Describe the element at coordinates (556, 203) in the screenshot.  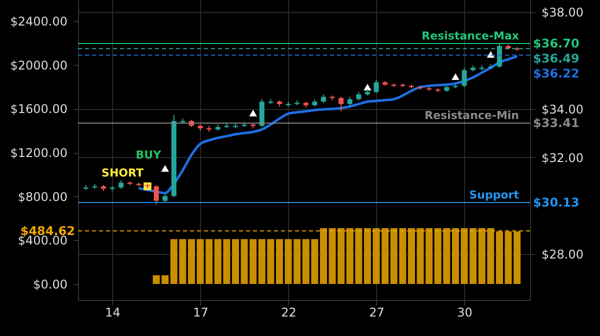
I see `text: $30.13` at that location.